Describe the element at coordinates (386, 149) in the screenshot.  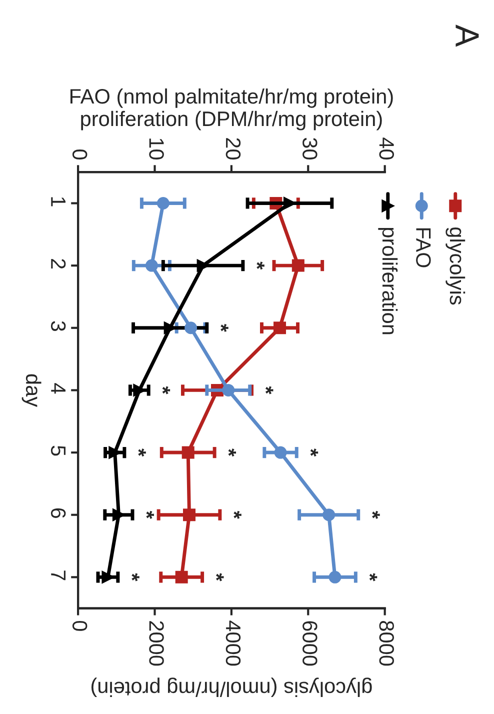
I see `x2-tick-label: 40` at that location.